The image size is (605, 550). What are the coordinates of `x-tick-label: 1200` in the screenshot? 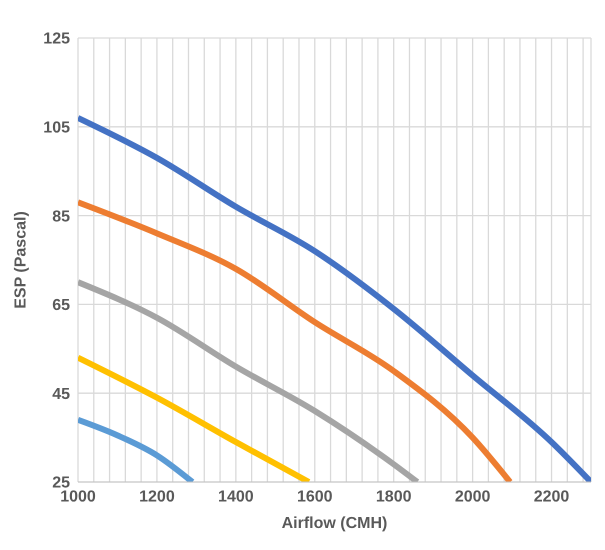 It's located at (157, 497).